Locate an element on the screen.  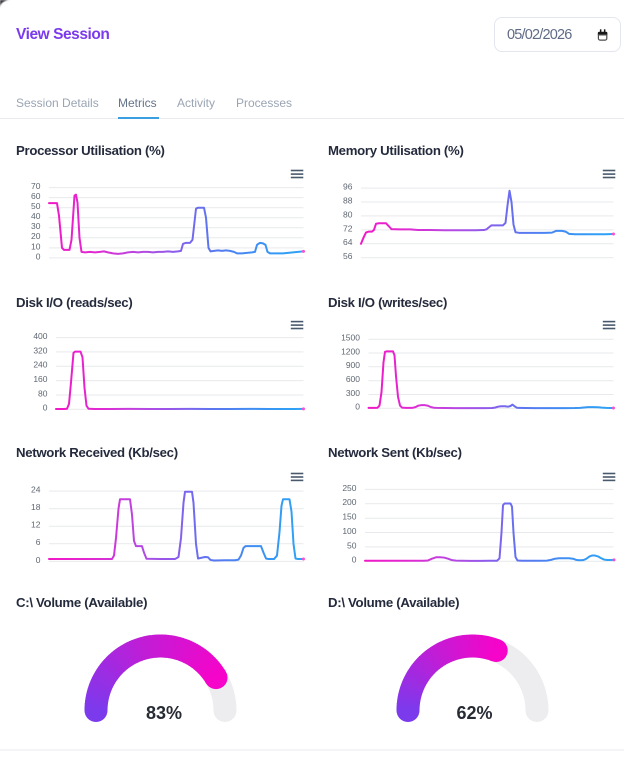
svg-text: 400 is located at coordinates (40, 336).